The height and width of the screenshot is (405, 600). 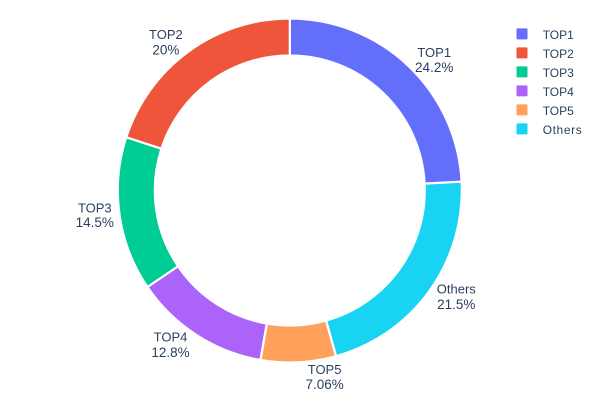 What do you see at coordinates (324, 384) in the screenshot?
I see `svg-text: 7.06%` at bounding box center [324, 384].